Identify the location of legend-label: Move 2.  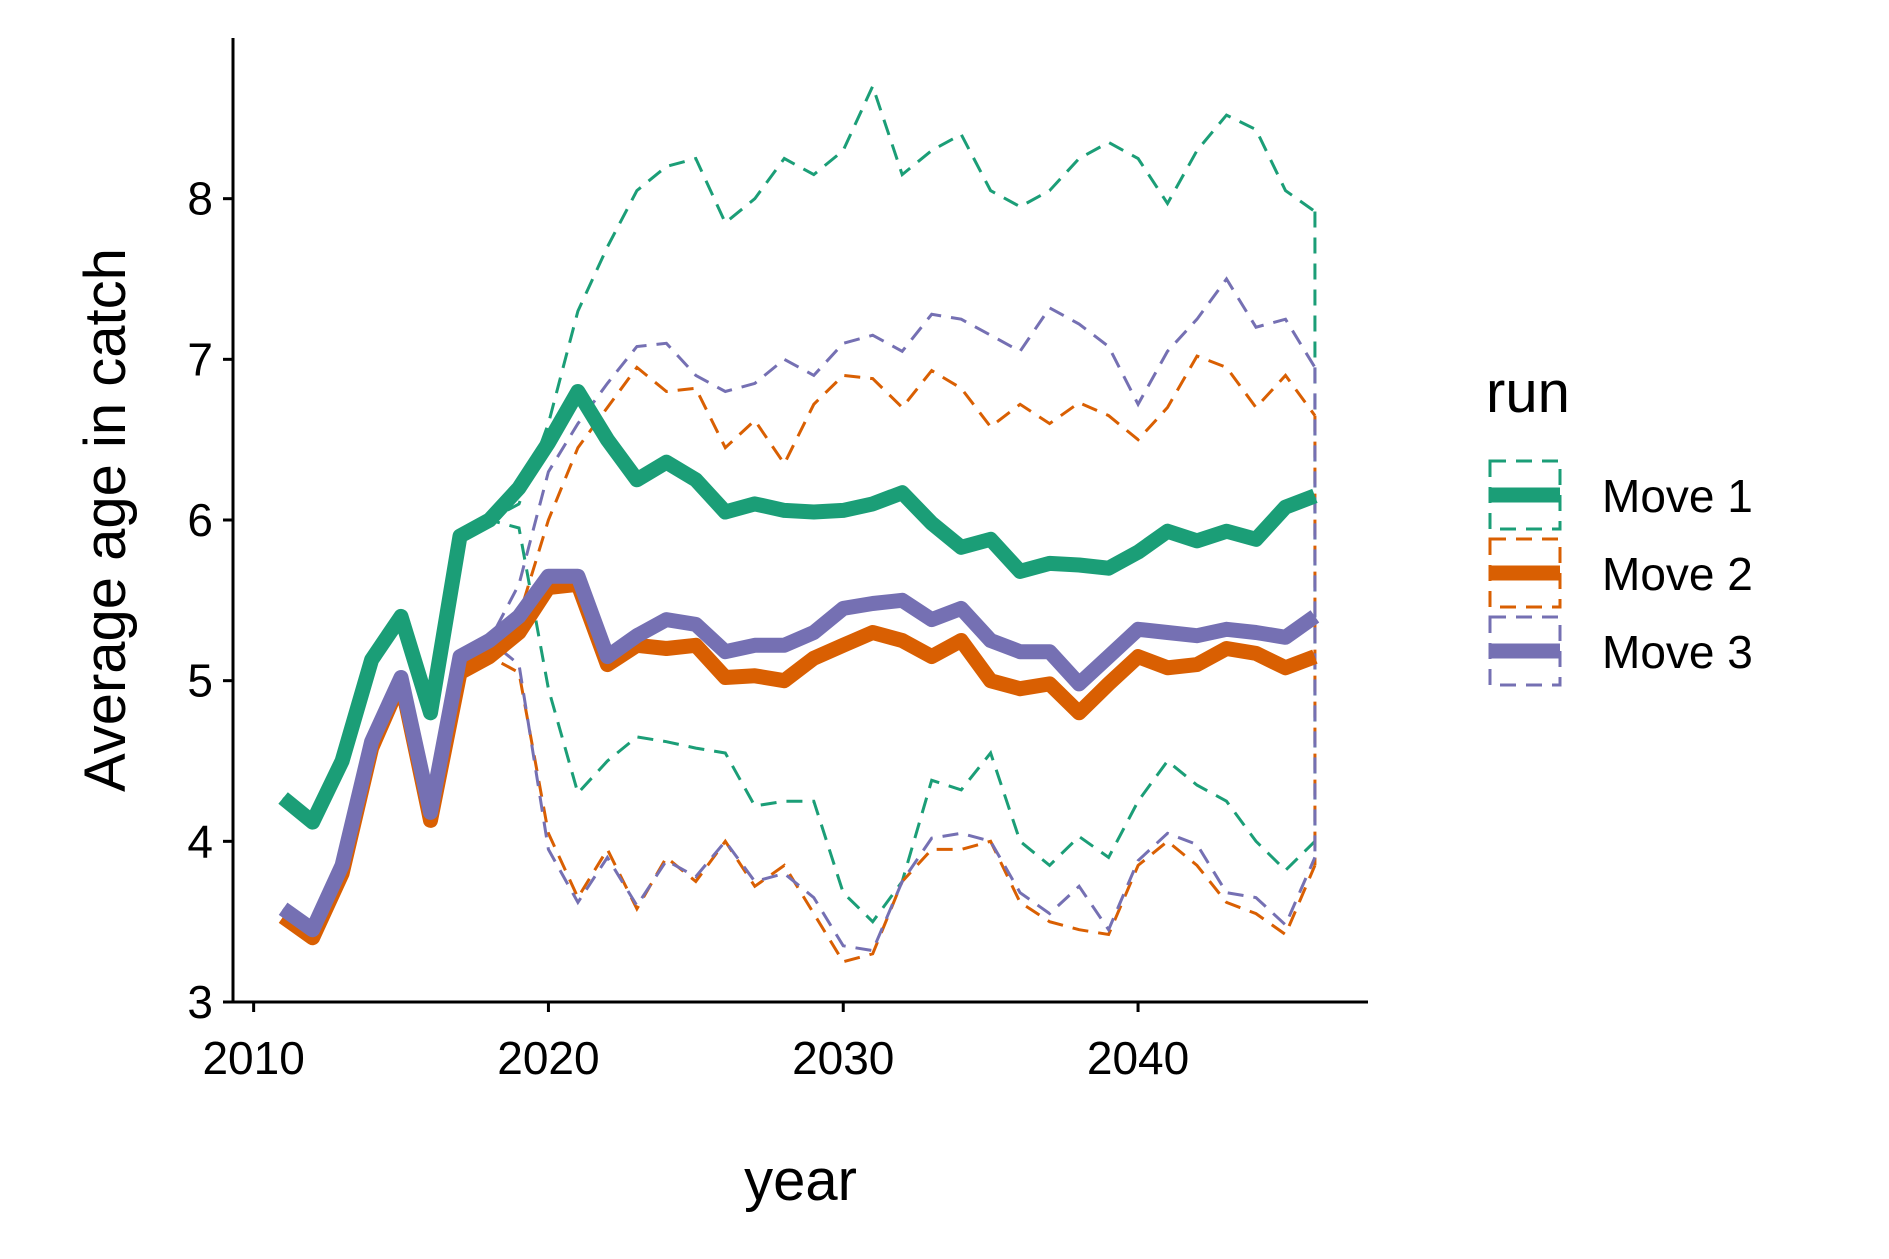
(1677, 574).